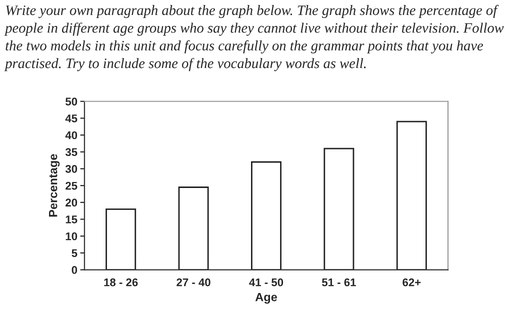 The image size is (512, 327). What do you see at coordinates (121, 282) in the screenshot?
I see `x-tick-label: 18 - 26` at bounding box center [121, 282].